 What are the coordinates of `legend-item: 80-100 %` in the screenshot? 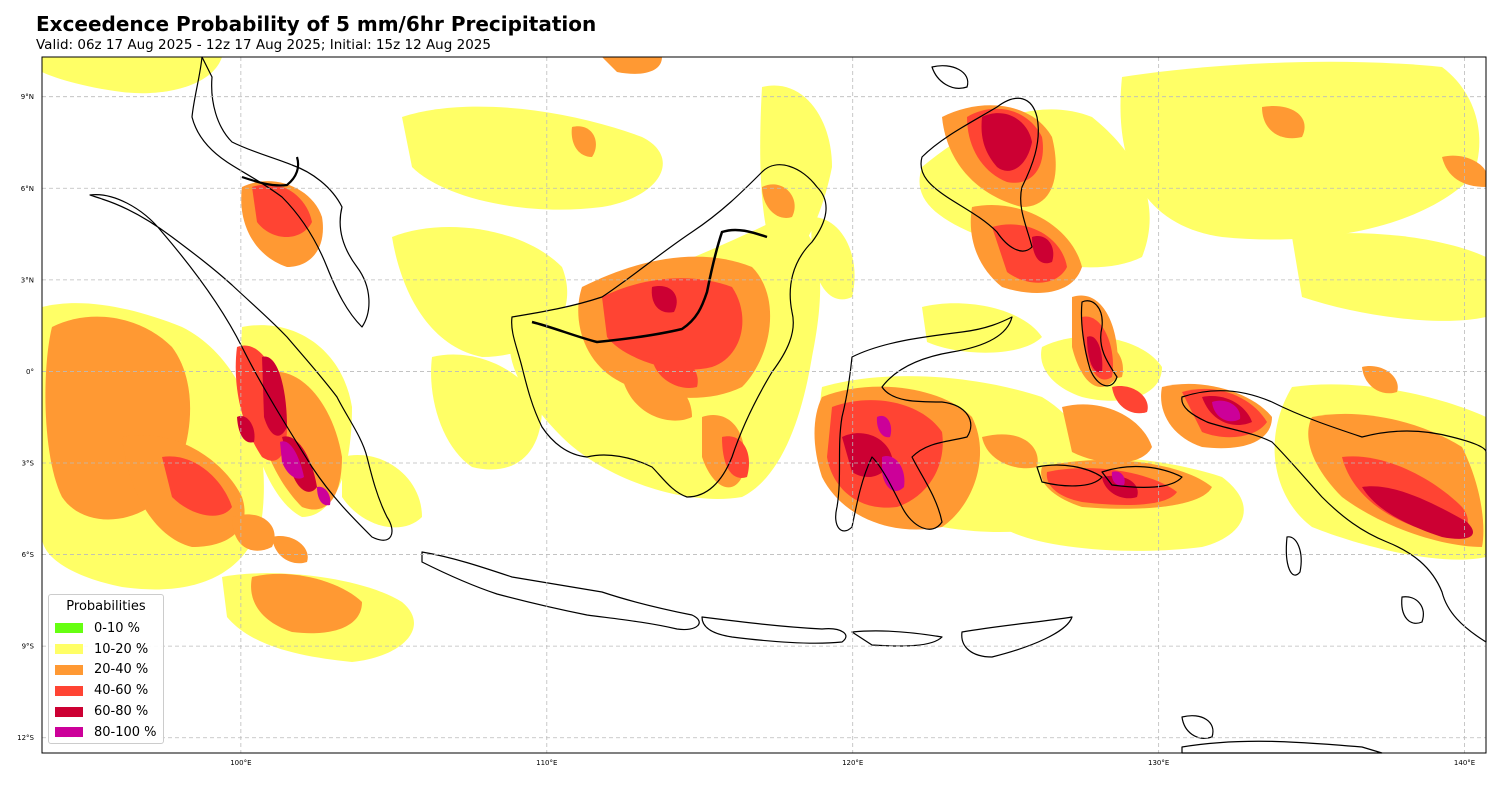 It's located at (106, 732).